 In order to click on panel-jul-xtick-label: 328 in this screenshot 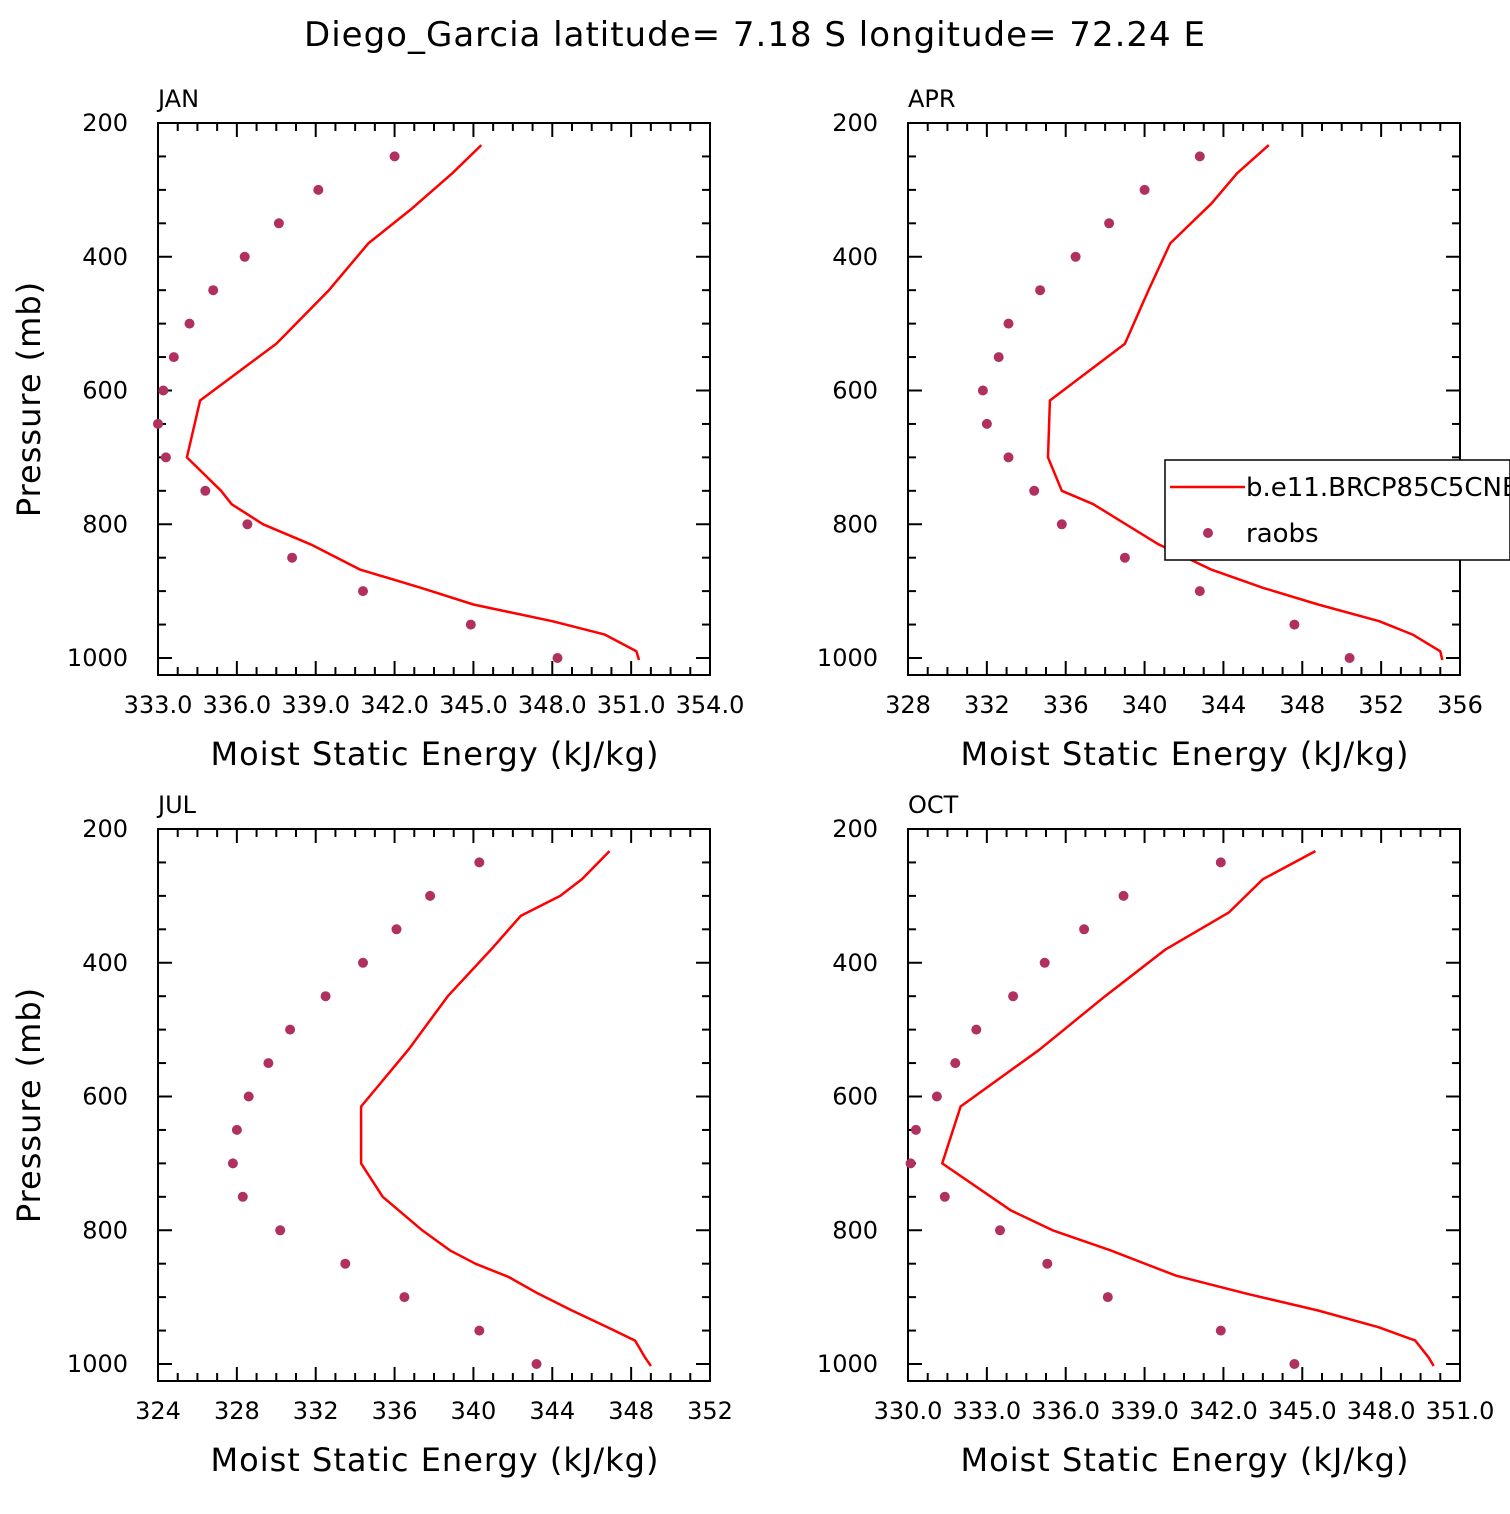, I will do `click(237, 1411)`.